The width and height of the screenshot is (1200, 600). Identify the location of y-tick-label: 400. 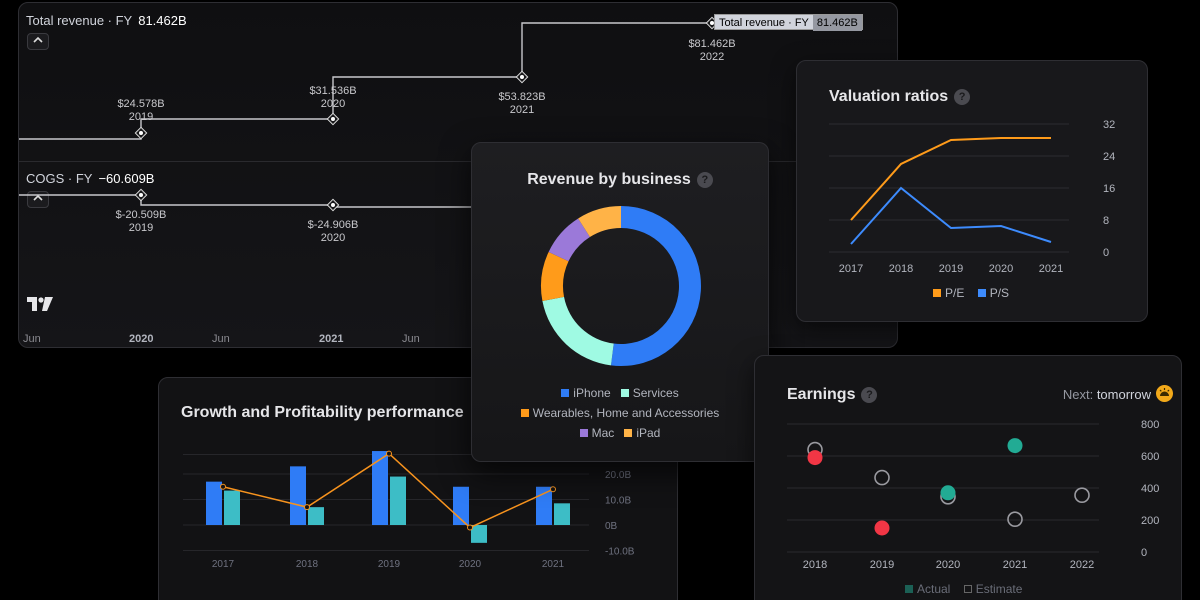
(1150, 489).